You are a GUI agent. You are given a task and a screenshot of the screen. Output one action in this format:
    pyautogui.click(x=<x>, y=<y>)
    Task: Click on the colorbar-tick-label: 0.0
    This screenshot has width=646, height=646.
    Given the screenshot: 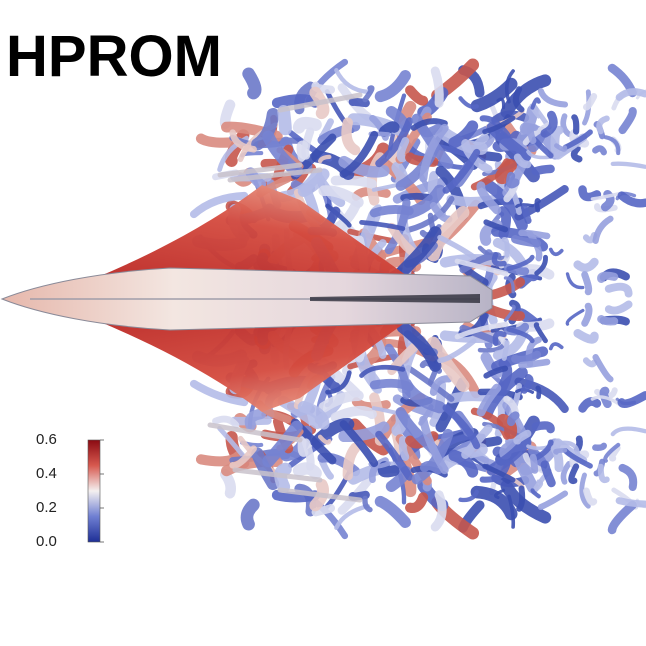 What is the action you would take?
    pyautogui.click(x=46, y=541)
    